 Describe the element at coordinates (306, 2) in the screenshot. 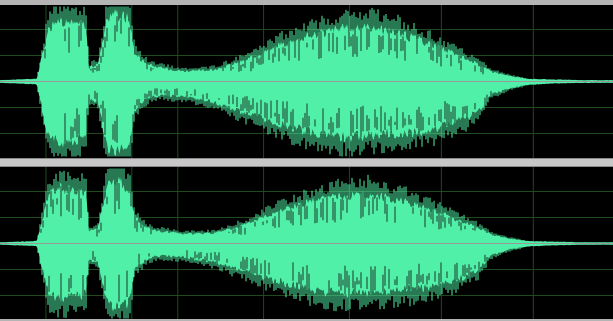

I see `top-separator` at that location.